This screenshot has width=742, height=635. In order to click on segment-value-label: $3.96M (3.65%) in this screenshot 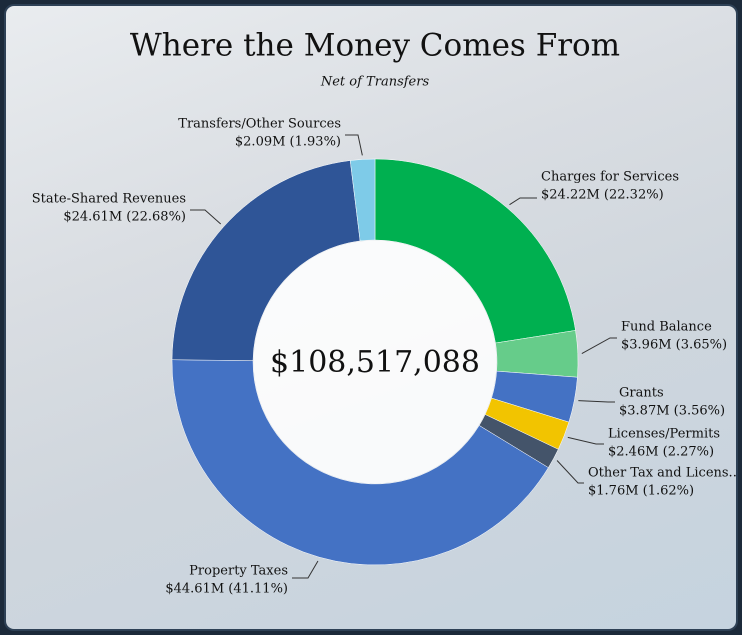, I will do `click(674, 345)`.